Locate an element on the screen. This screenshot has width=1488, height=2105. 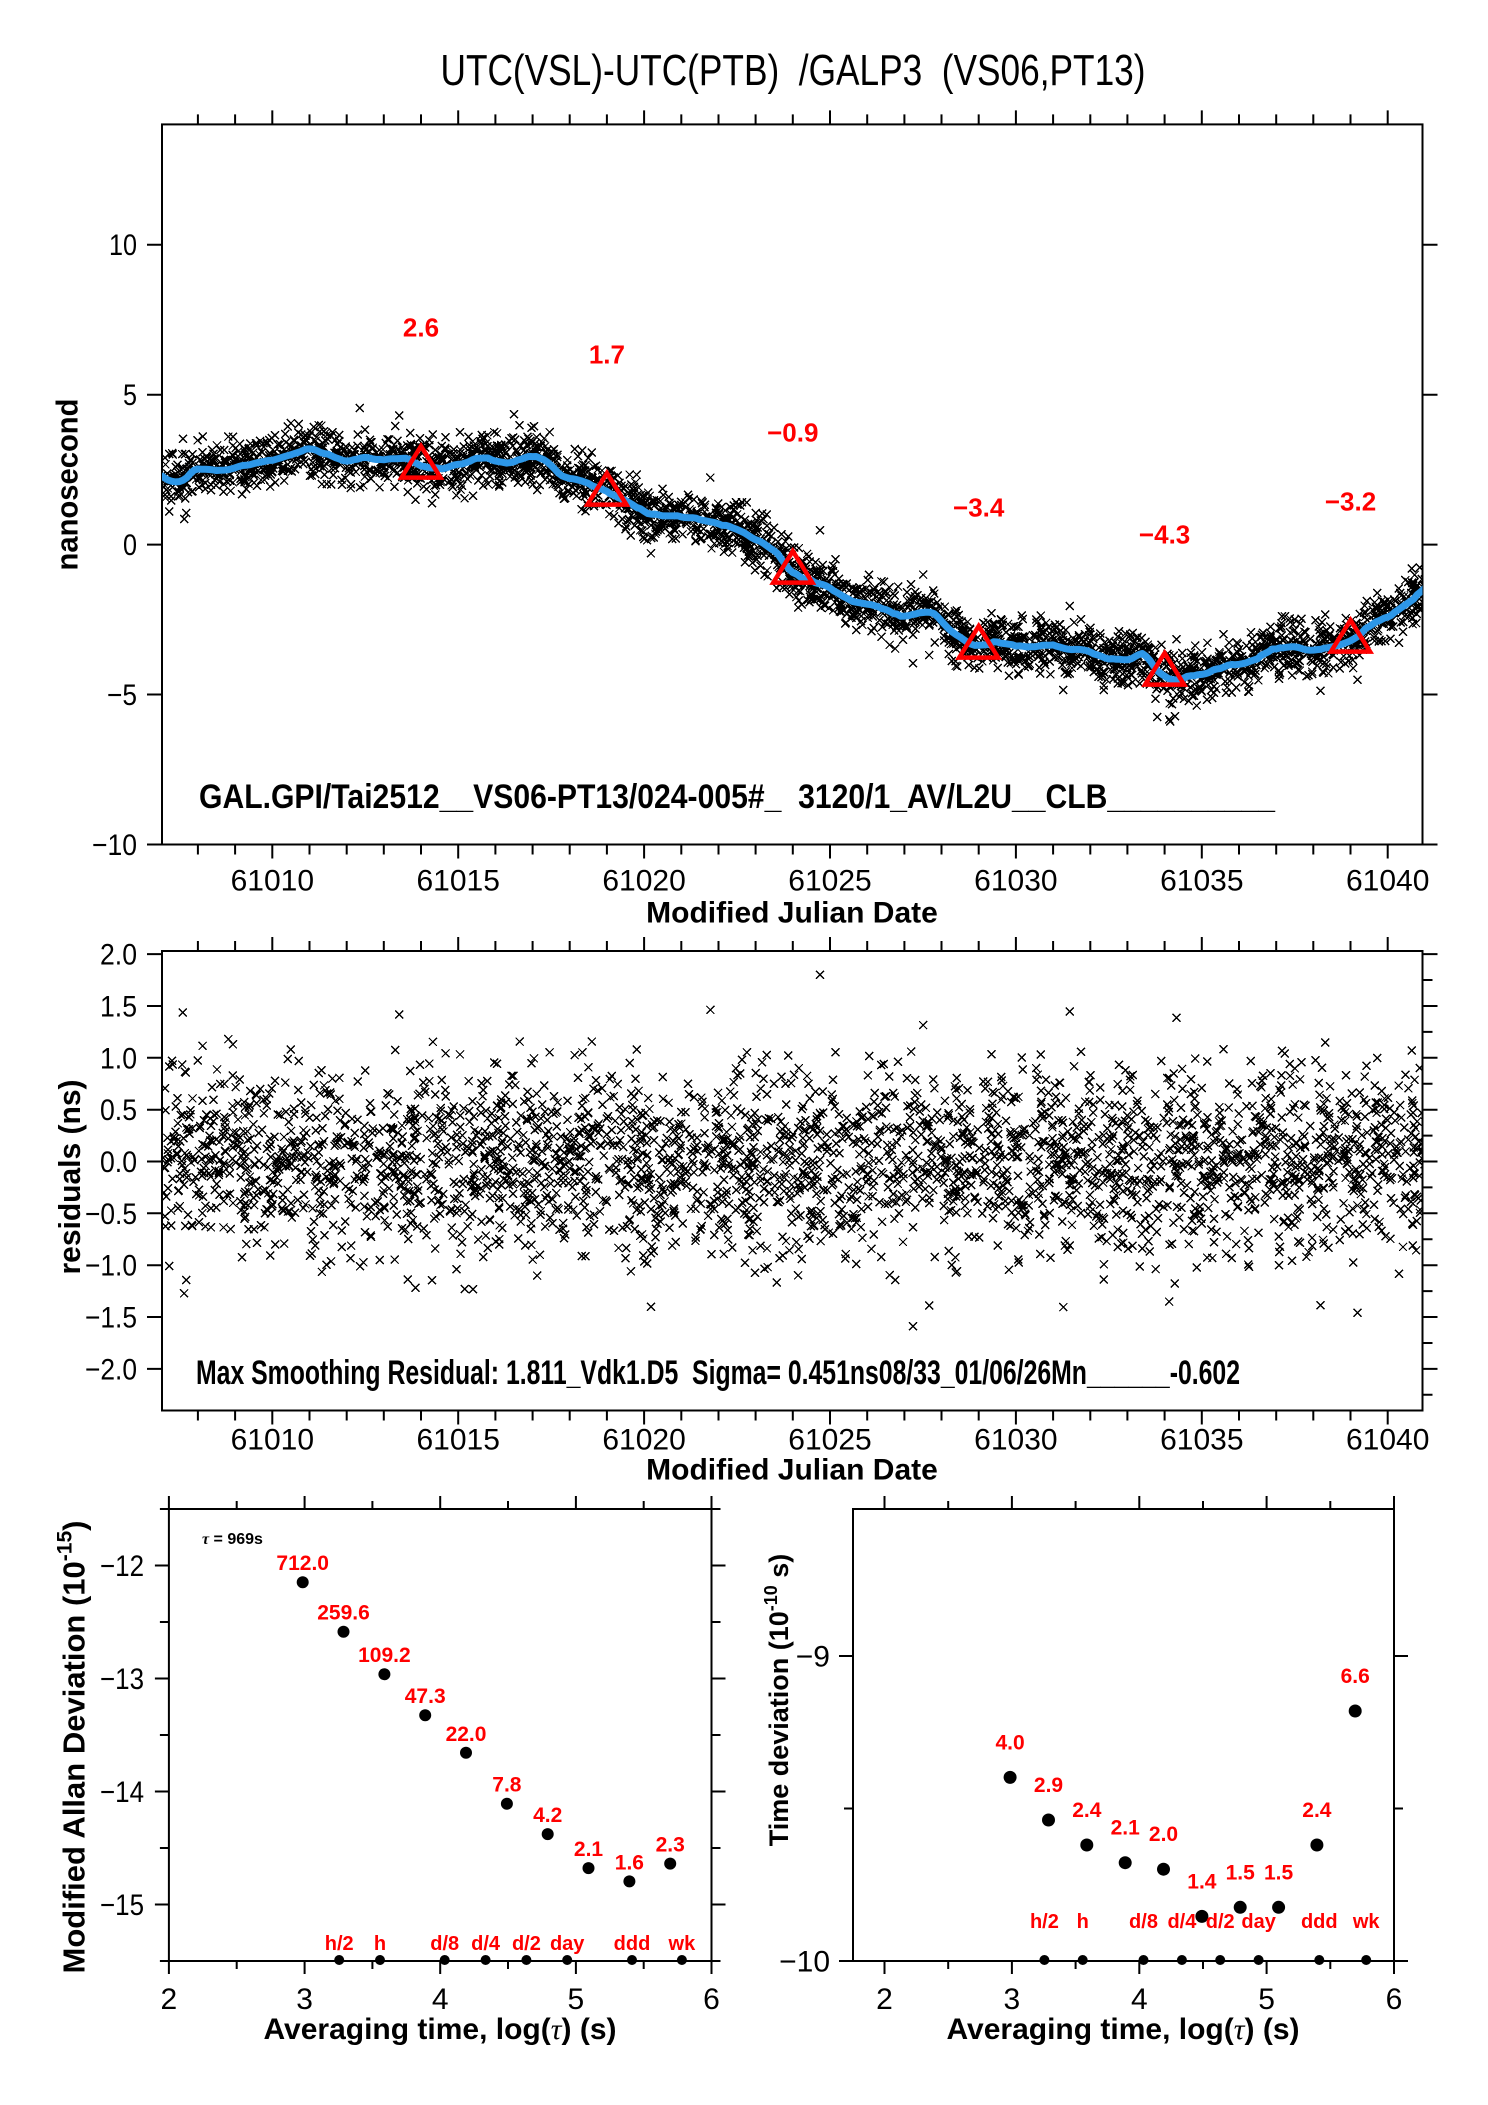
svg-text: 0.5 is located at coordinates (118, 1110).